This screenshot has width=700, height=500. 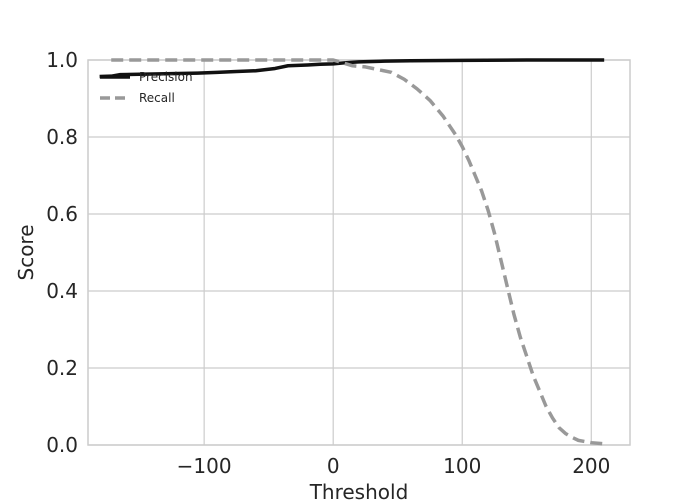 I want to click on y-tick-label: 0.8, so click(x=62, y=137).